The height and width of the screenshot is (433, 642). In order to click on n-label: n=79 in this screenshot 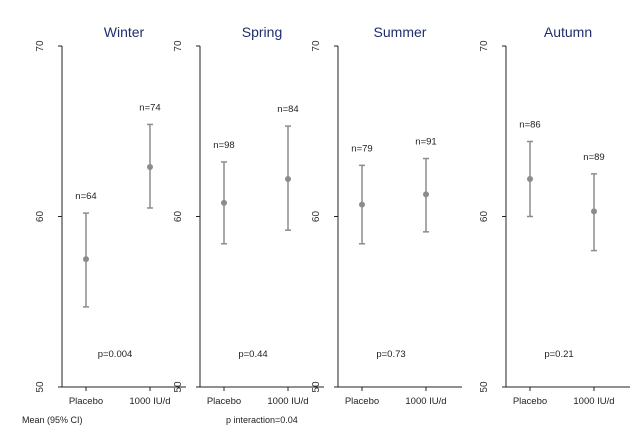, I will do `click(361, 148)`.